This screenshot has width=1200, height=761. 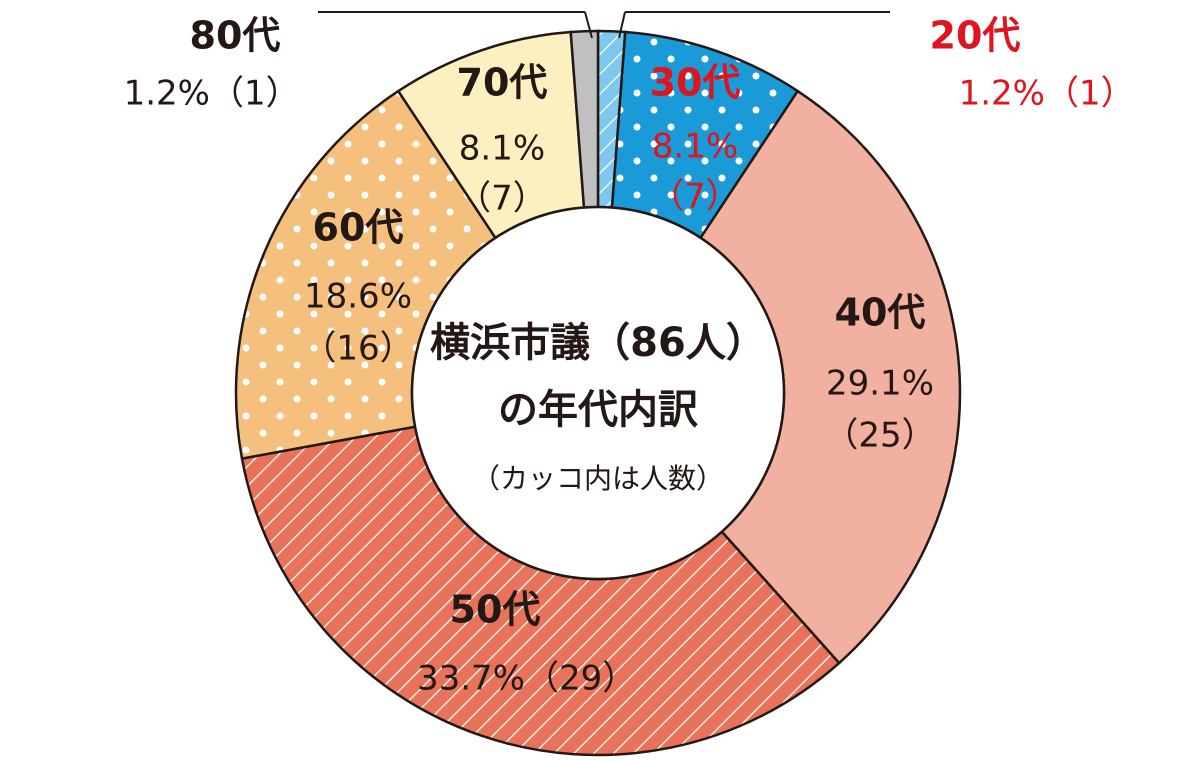 What do you see at coordinates (495, 610) in the screenshot?
I see `category-label: 50代` at bounding box center [495, 610].